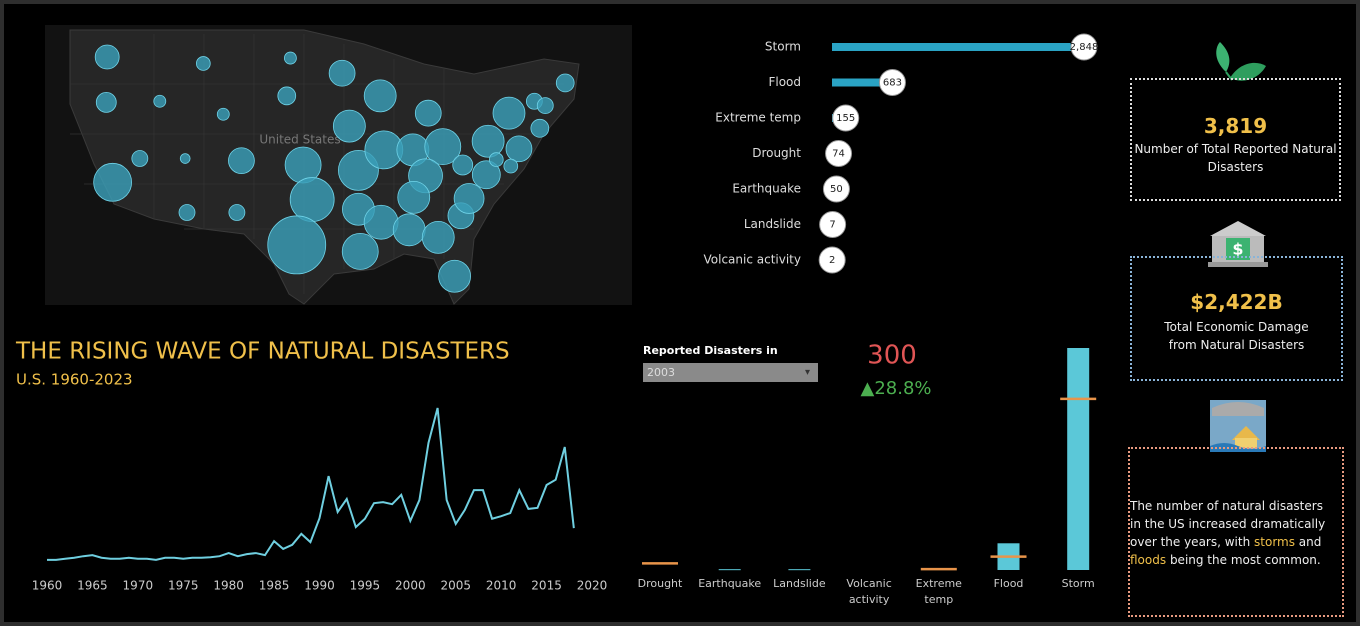 This screenshot has height=626, width=1360. What do you see at coordinates (758, 118) in the screenshot?
I see `bar-label: Extreme temp` at bounding box center [758, 118].